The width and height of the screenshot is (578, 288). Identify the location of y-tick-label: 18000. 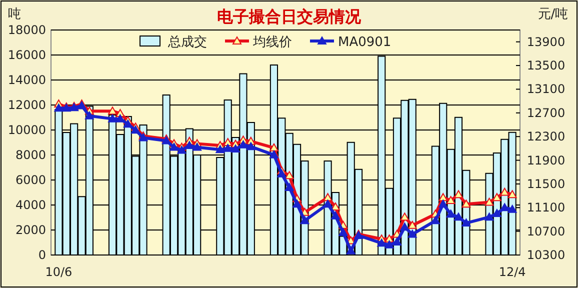
(27, 30).